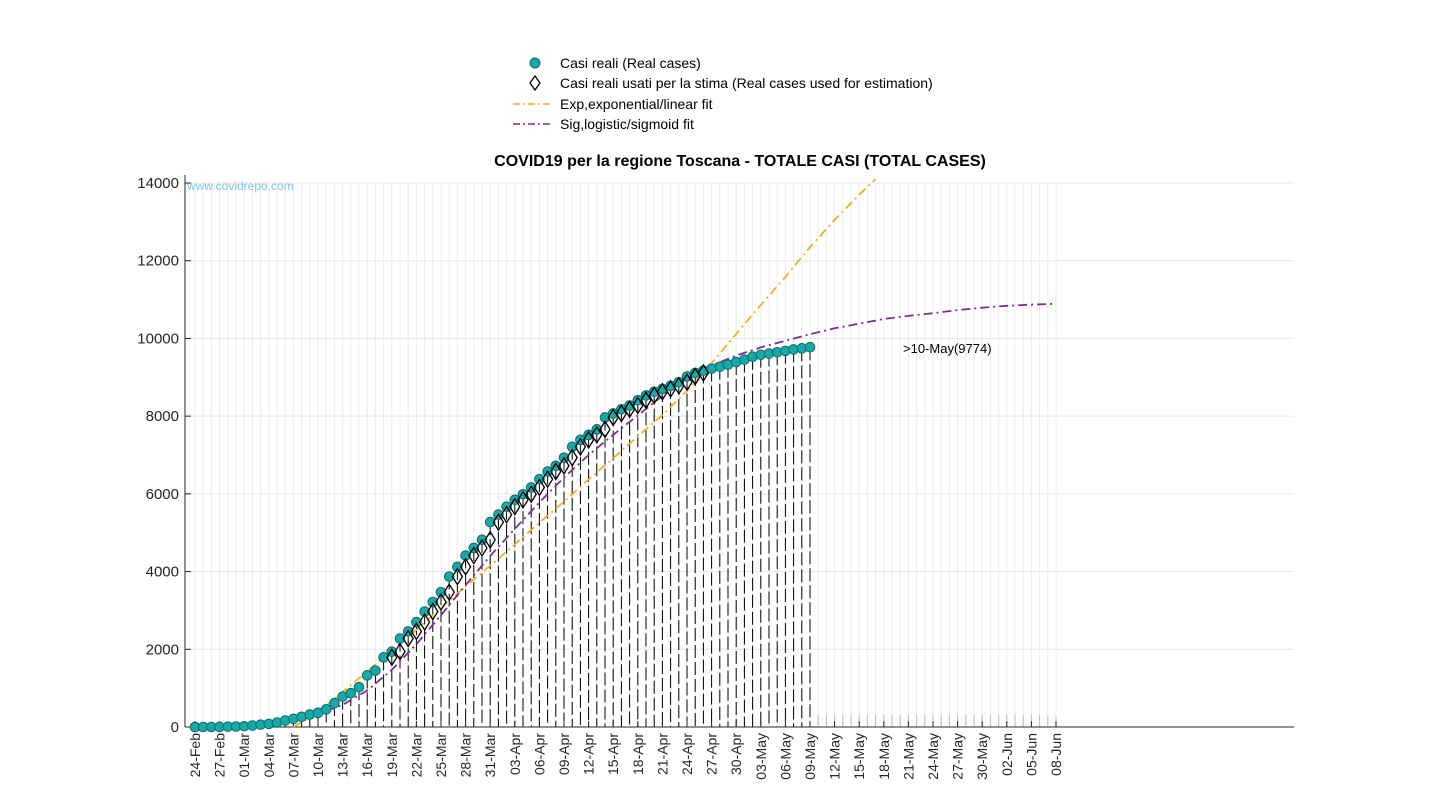 This screenshot has width=1430, height=800. Describe the element at coordinates (627, 124) in the screenshot. I see `legend-label-sig-fit: Sig,logistic/sigmoid fit` at that location.